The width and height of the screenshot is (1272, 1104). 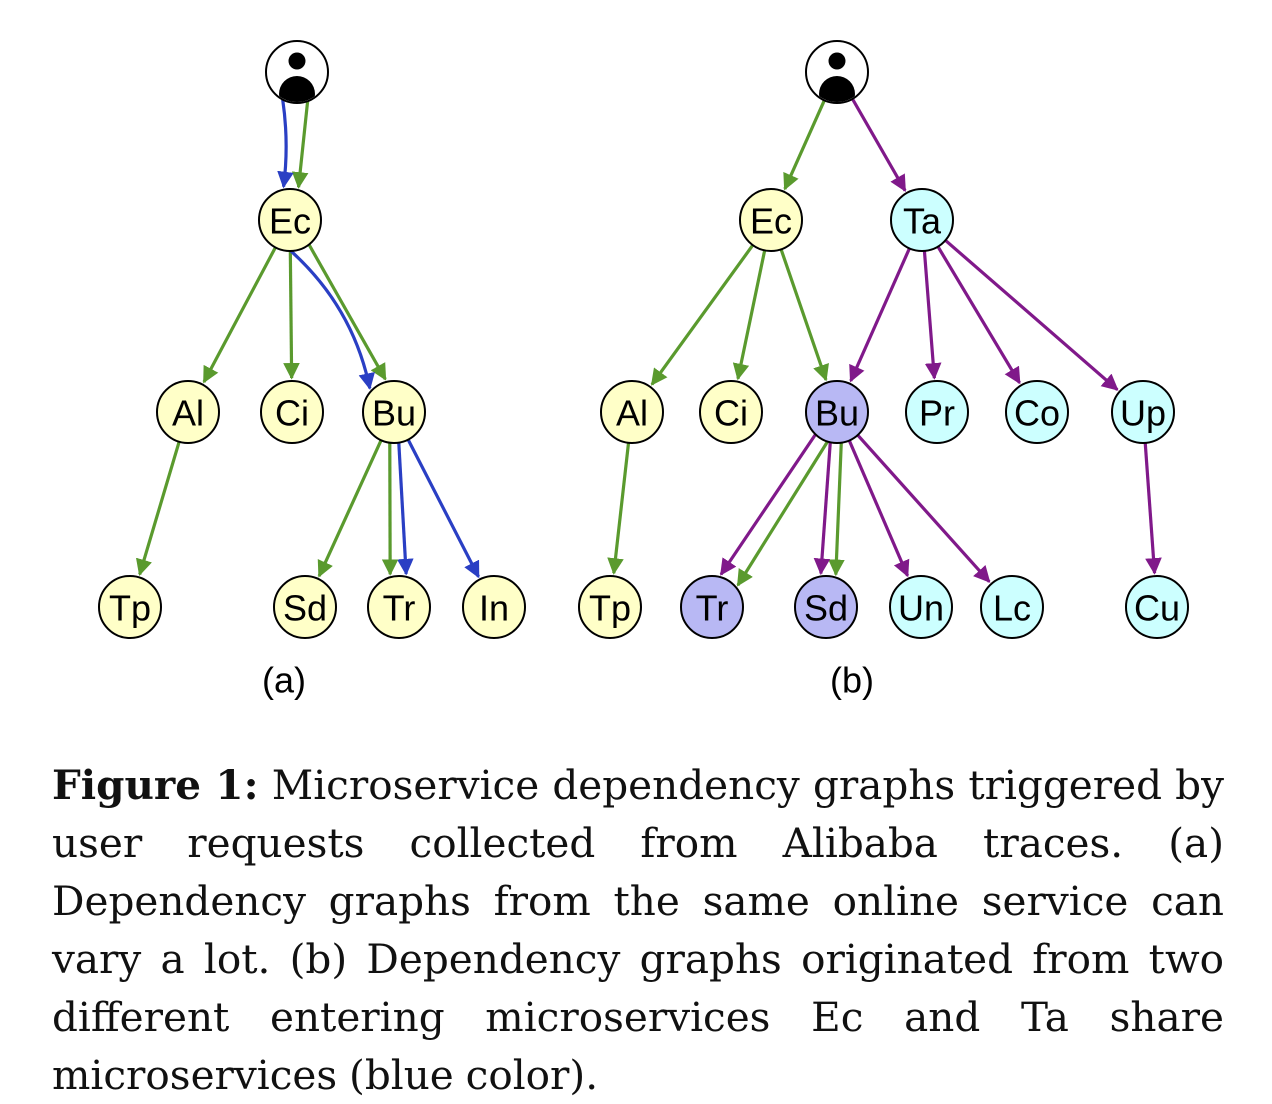 What do you see at coordinates (878, 507) in the screenshot?
I see `edge-b-Bu-Un-purple` at bounding box center [878, 507].